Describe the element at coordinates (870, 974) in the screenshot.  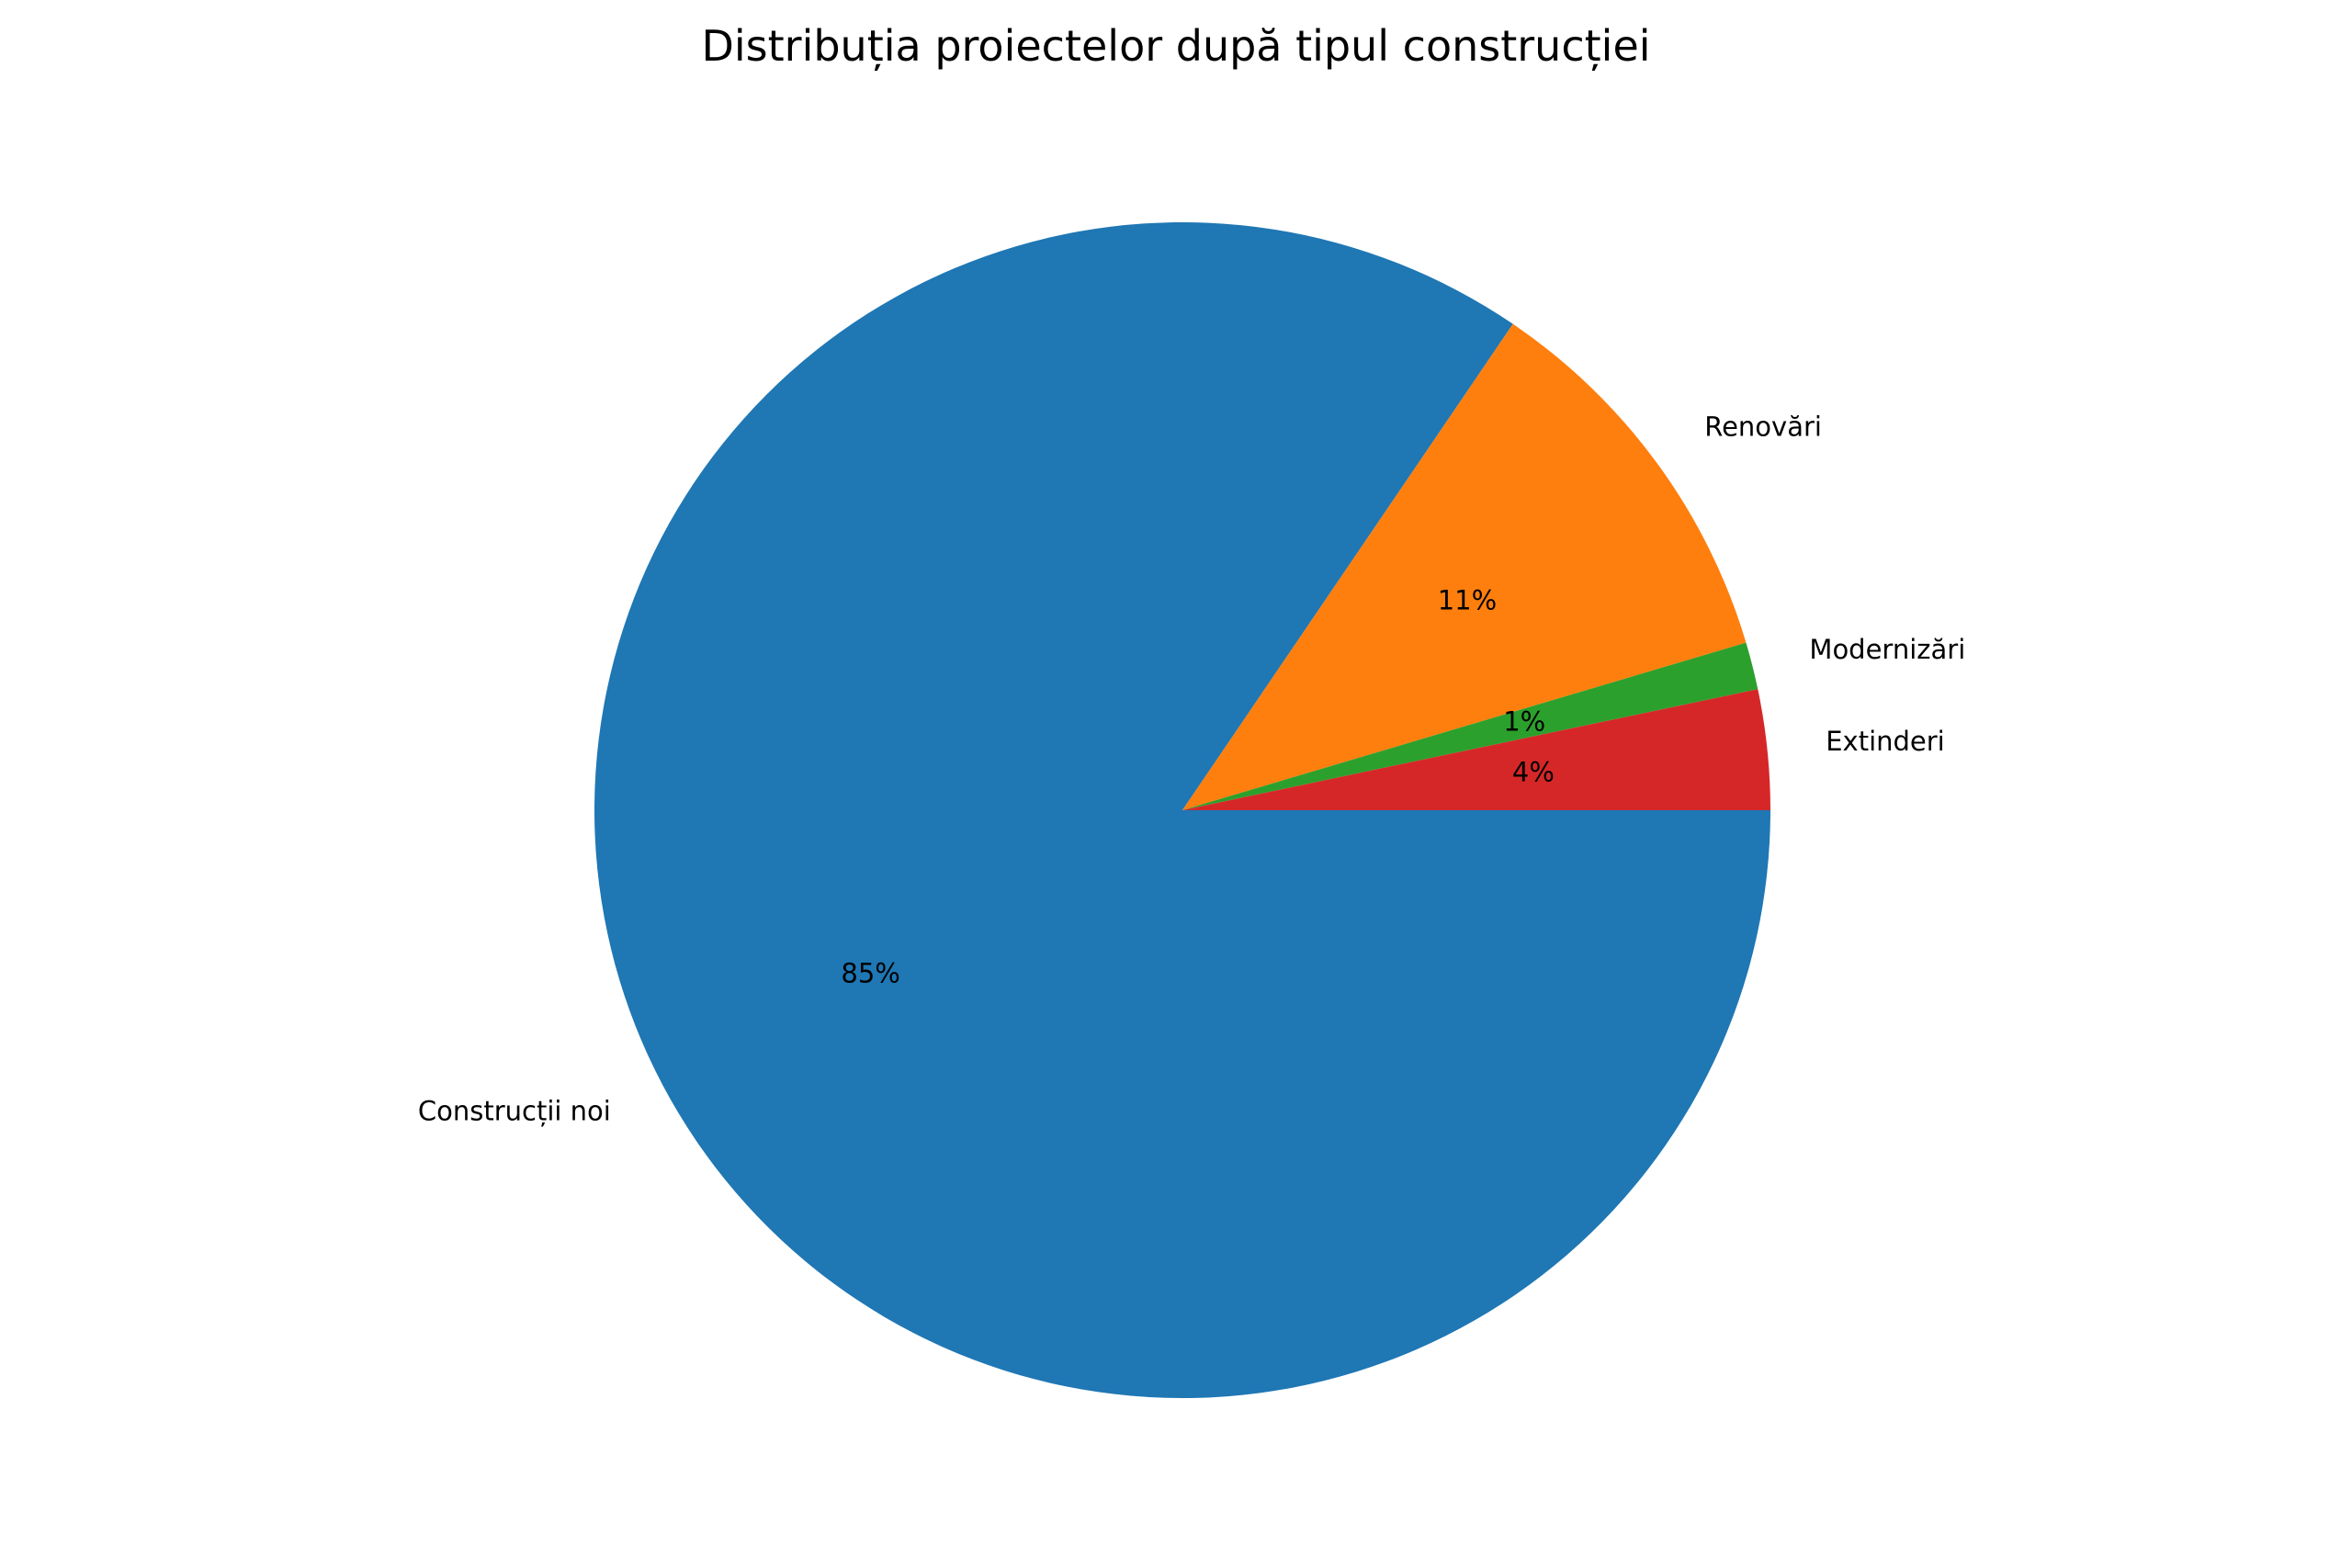
I see `slice-percent-label: 85%` at that location.